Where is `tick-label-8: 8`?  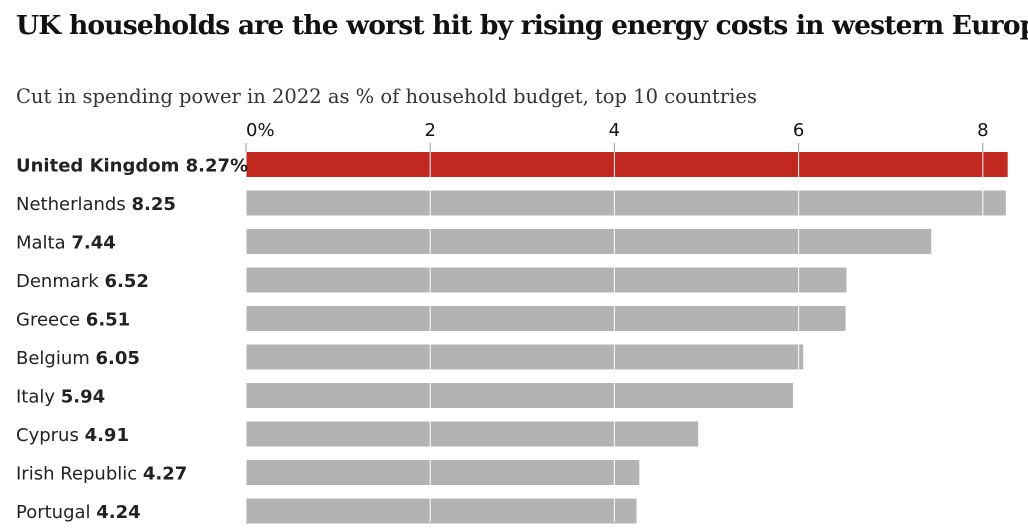 tick-label-8: 8 is located at coordinates (982, 130).